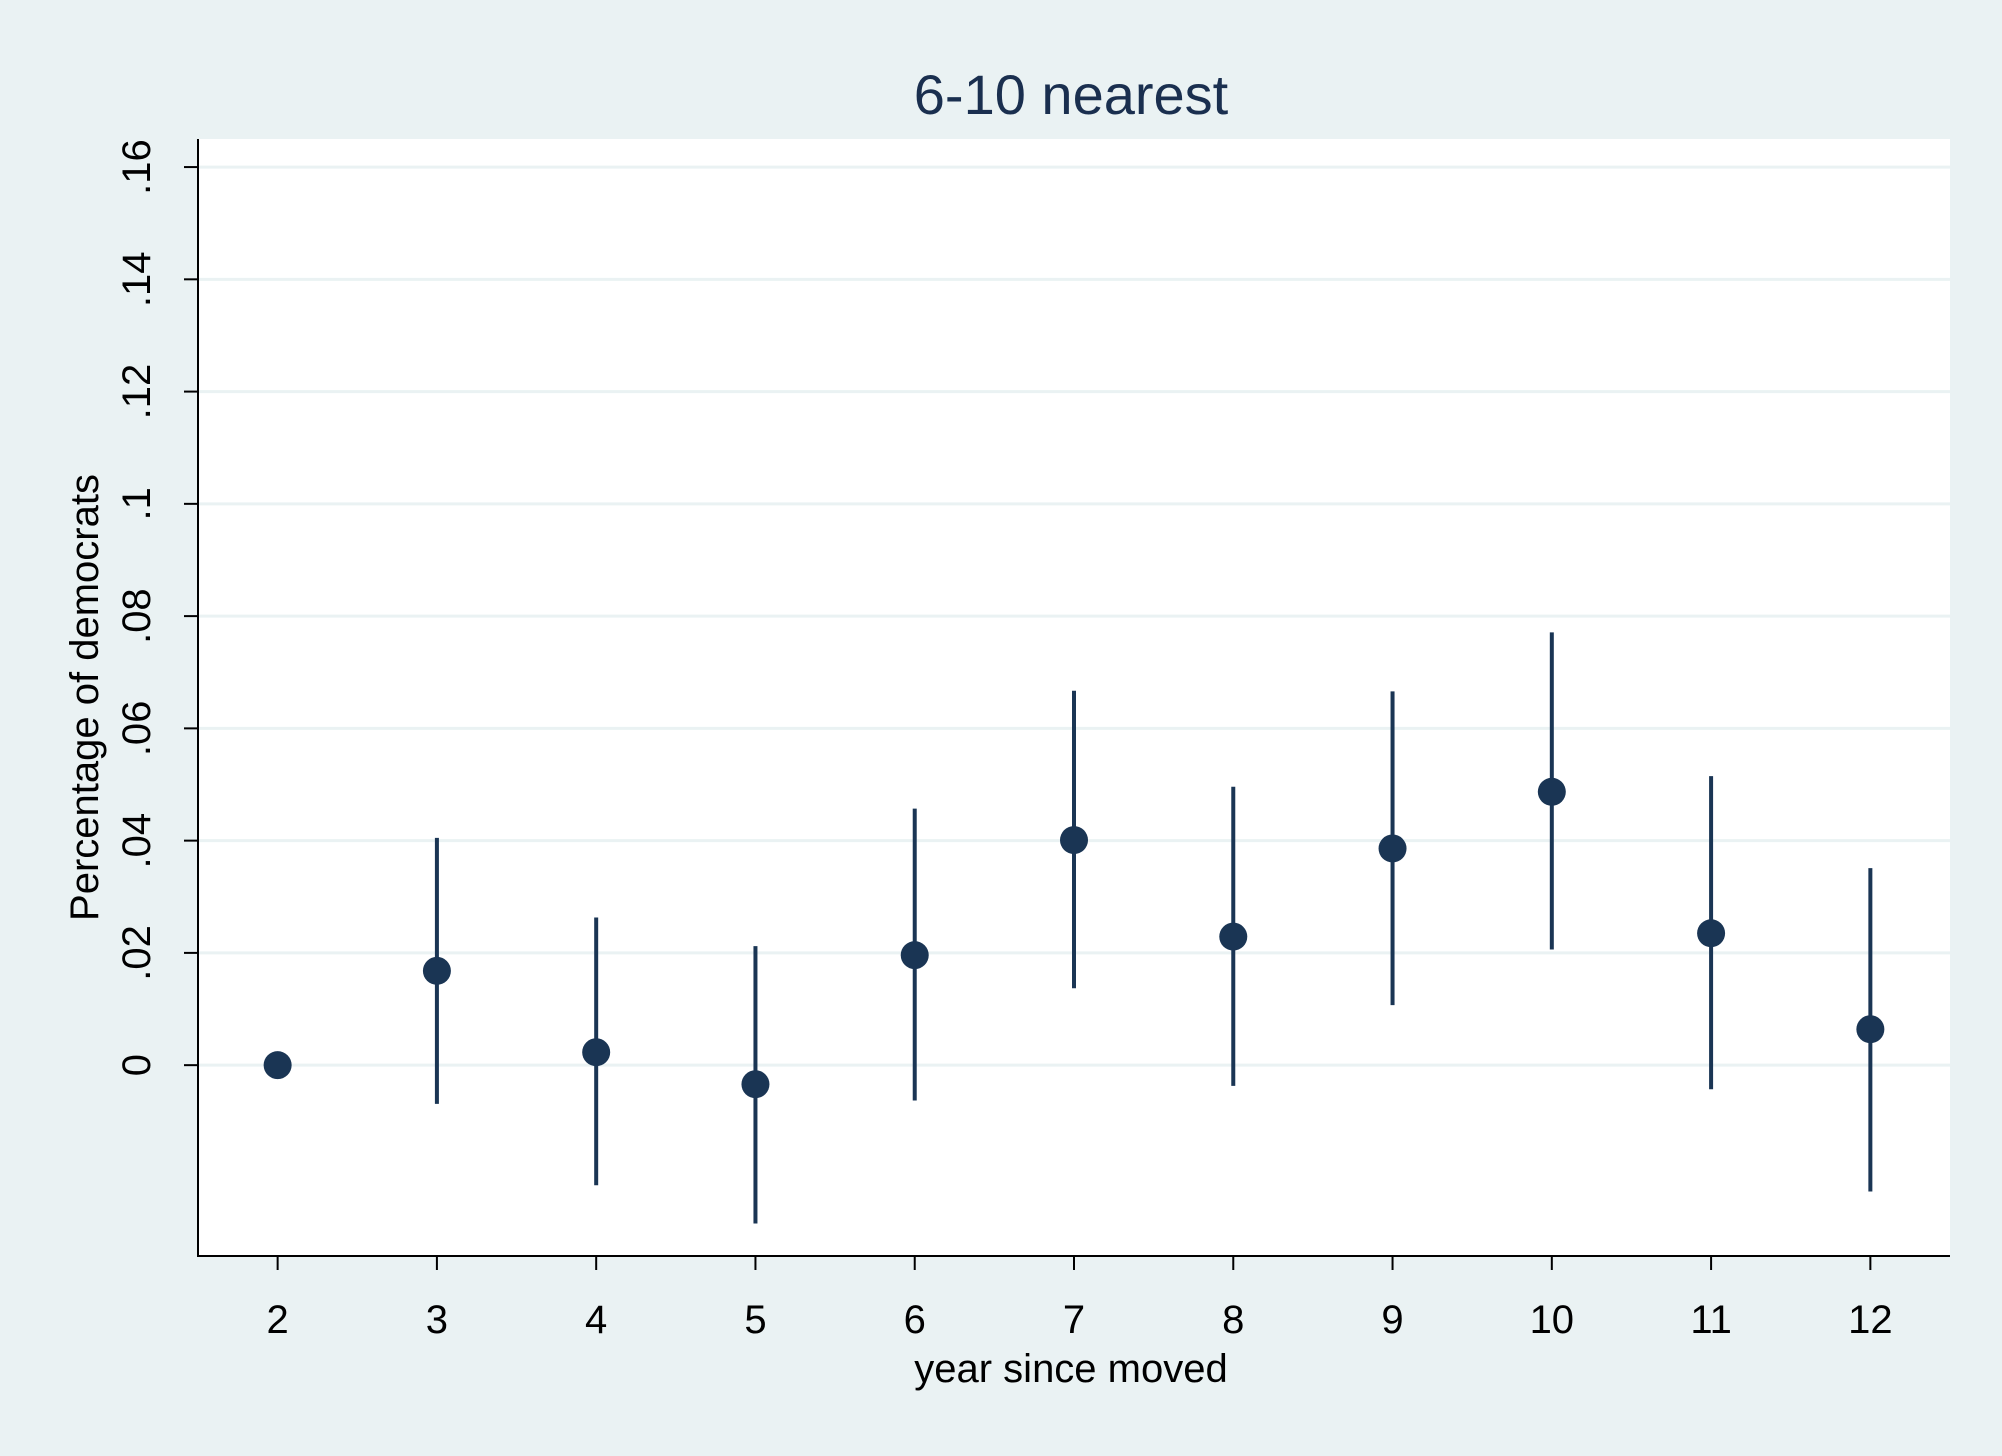 This screenshot has height=1456, width=2002. Describe the element at coordinates (137, 392) in the screenshot. I see `y-tick-label: .12` at that location.